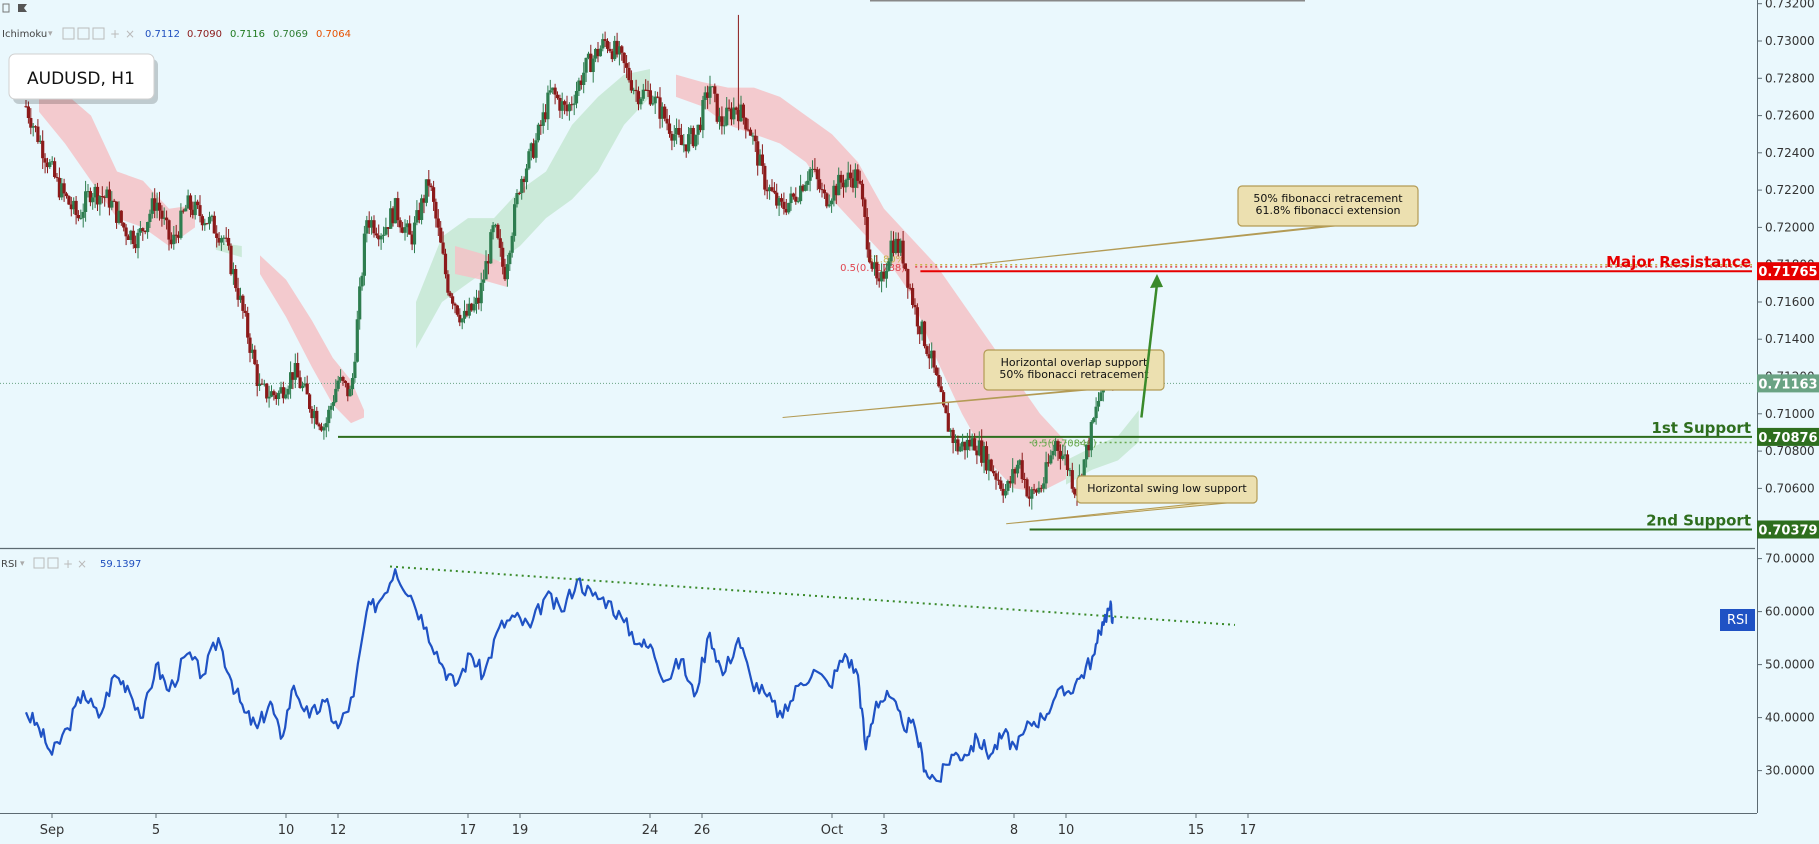  What do you see at coordinates (24, 34) in the screenshot?
I see `indicator-name: Ichimoku` at bounding box center [24, 34].